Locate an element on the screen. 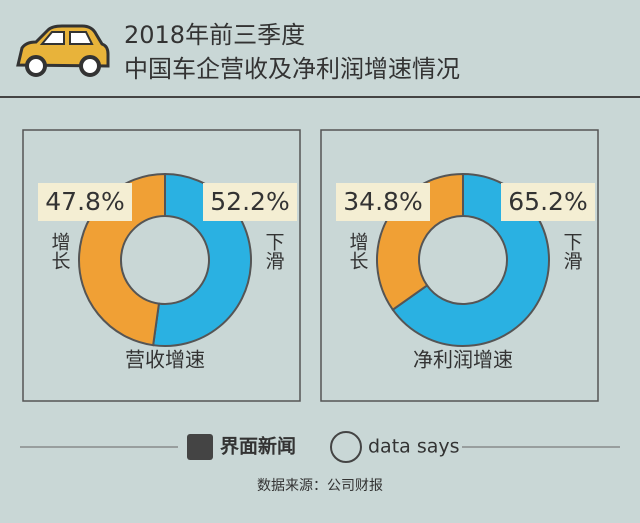 The height and width of the screenshot is (523, 640). subtitle: 中国车企营收及净利润增速情况 is located at coordinates (292, 69).